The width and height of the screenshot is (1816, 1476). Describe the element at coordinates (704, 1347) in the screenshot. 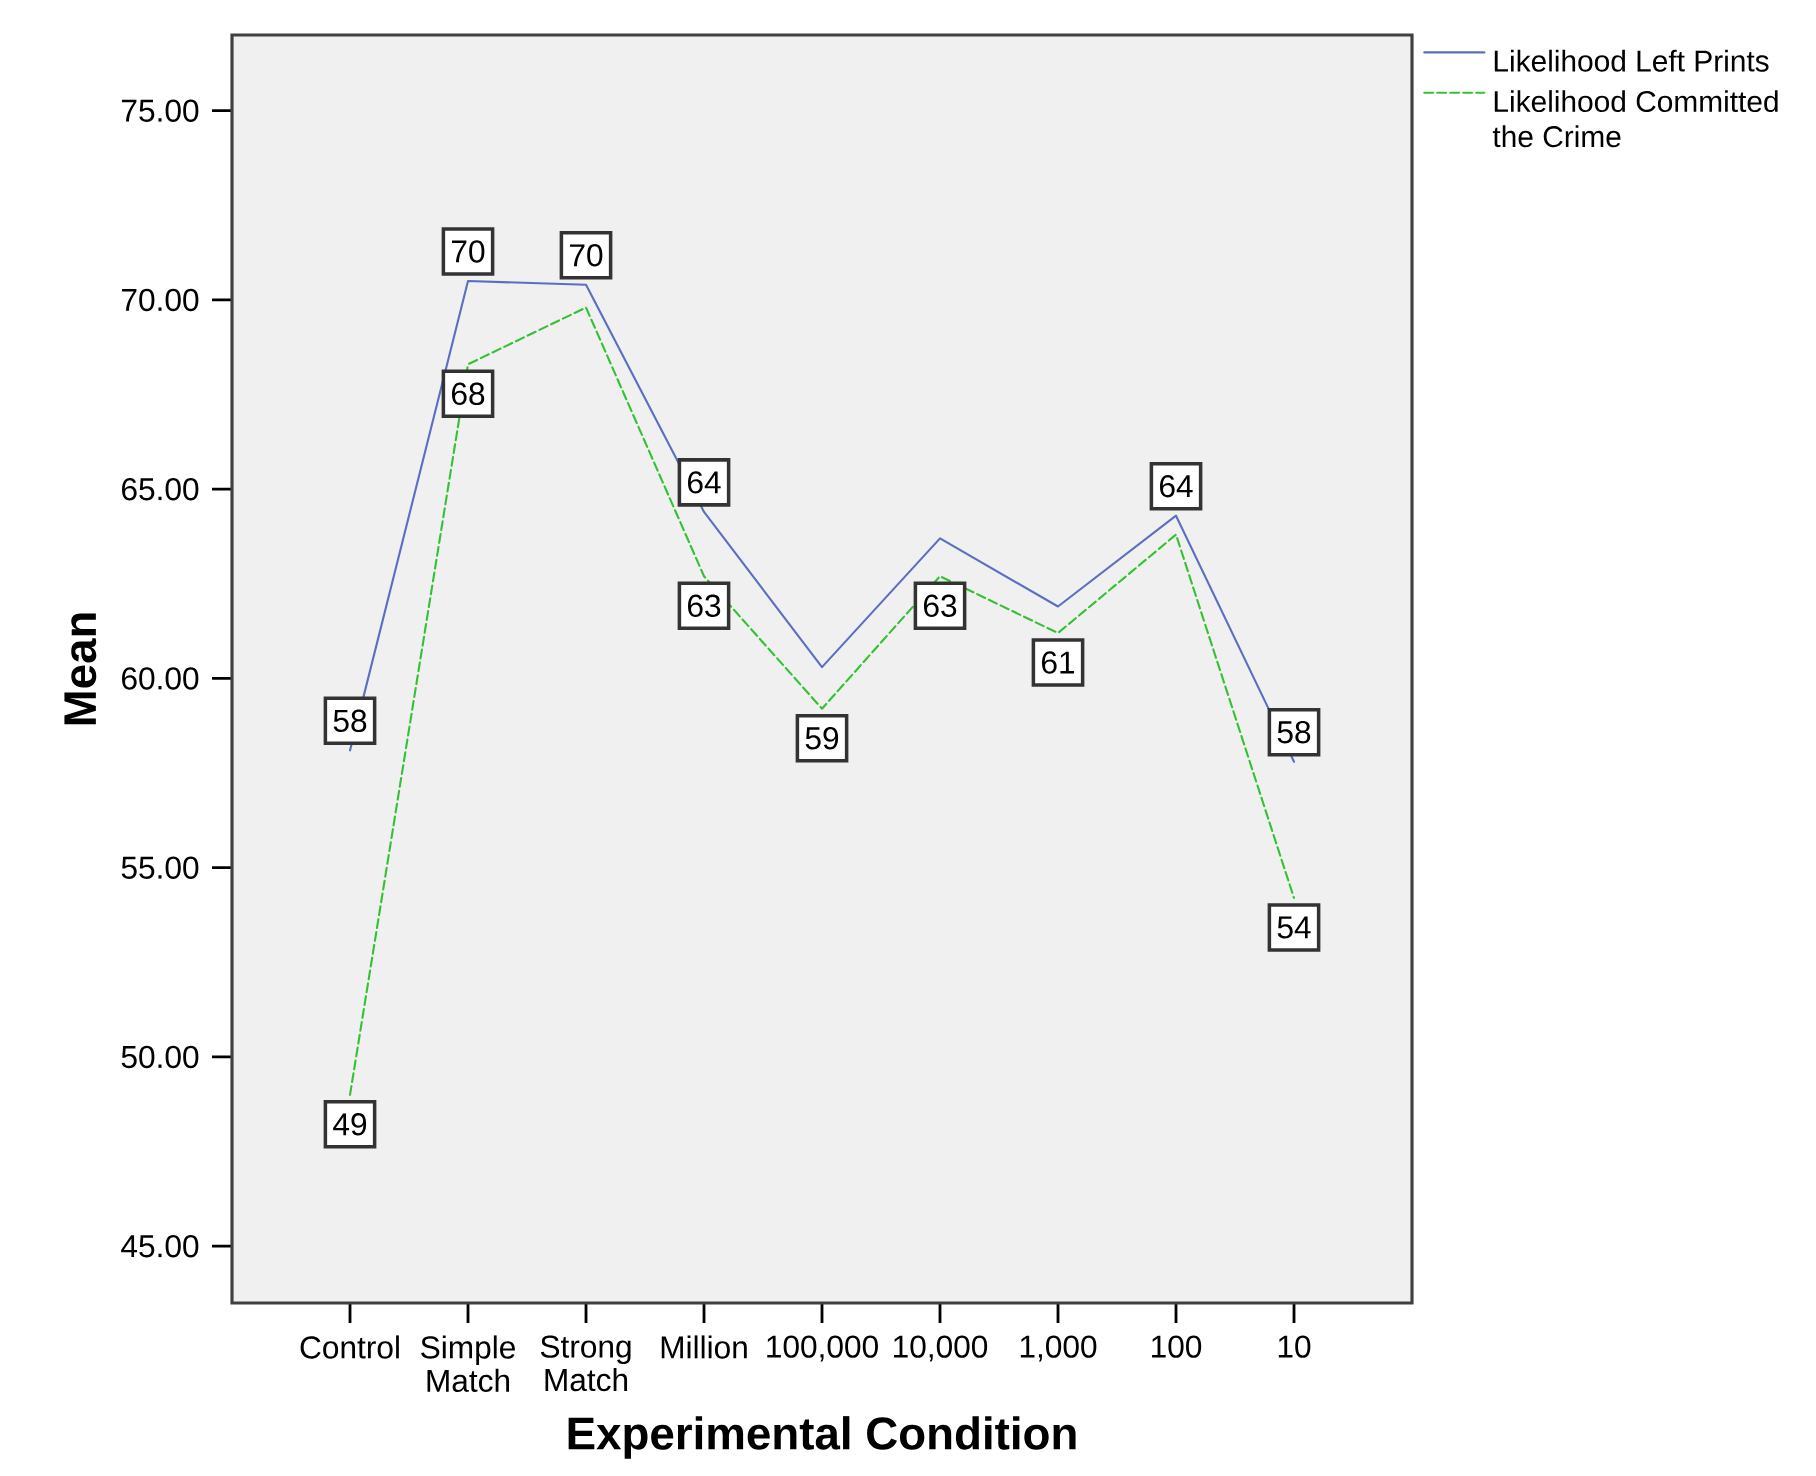

I see `x-tick-label: Million` at that location.